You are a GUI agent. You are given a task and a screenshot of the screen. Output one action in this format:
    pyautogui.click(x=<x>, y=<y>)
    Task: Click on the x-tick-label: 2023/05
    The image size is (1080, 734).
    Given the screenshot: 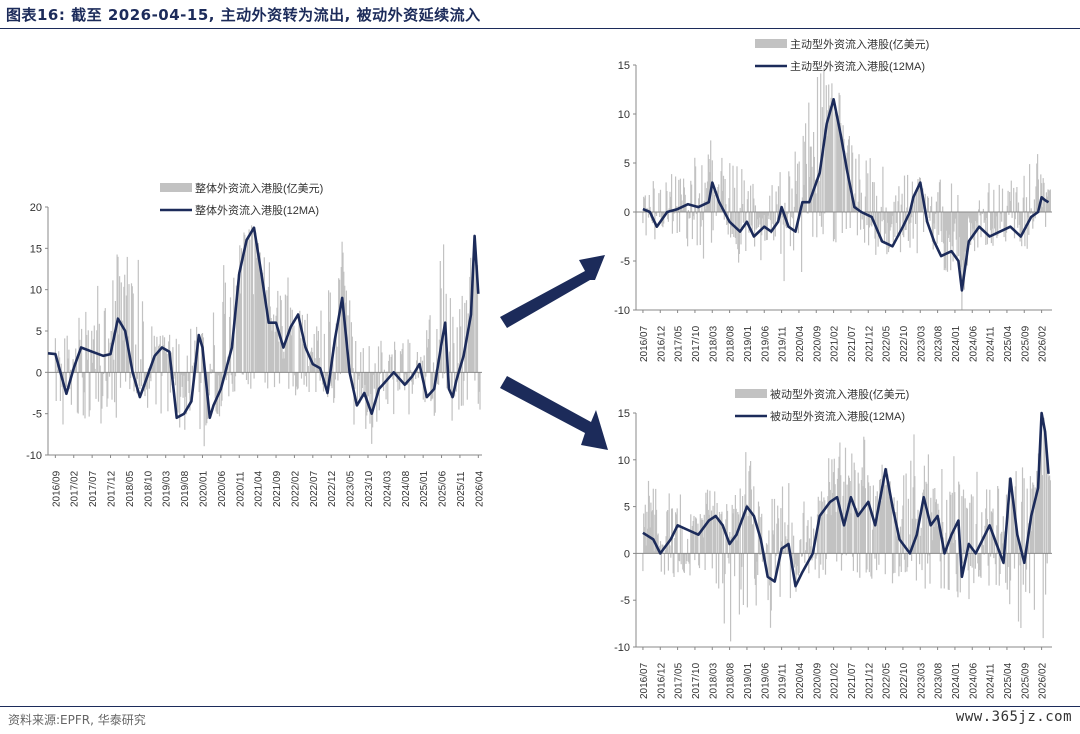 What is the action you would take?
    pyautogui.click(x=351, y=488)
    